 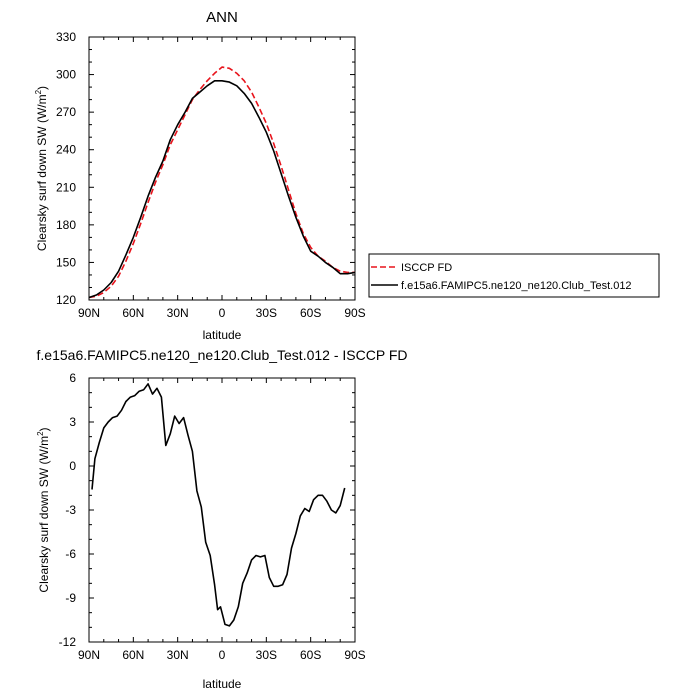 I want to click on legend-frame, so click(x=514, y=275).